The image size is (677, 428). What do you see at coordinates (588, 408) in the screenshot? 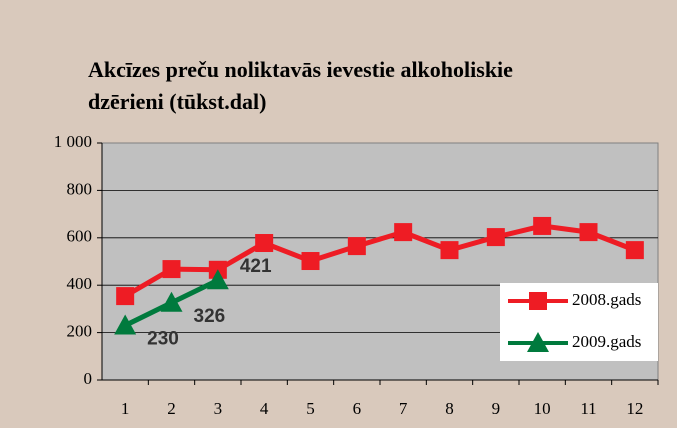
I see `x-tick-label: 11` at bounding box center [588, 408].